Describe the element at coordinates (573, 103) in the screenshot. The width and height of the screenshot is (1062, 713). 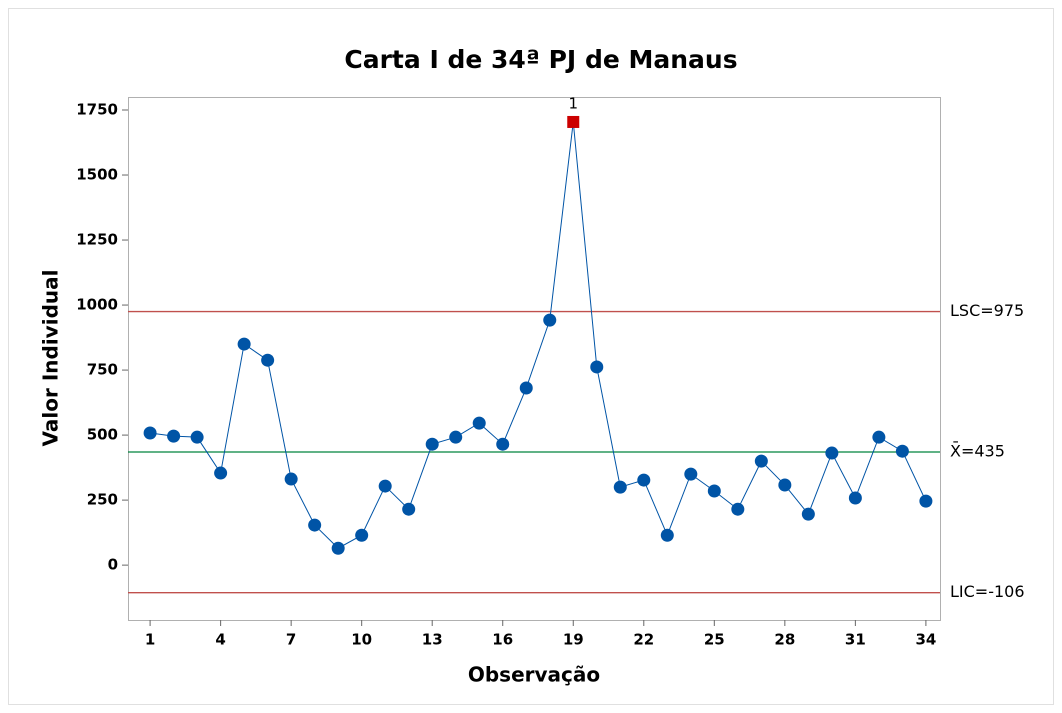
I see `annotation: 1` at that location.